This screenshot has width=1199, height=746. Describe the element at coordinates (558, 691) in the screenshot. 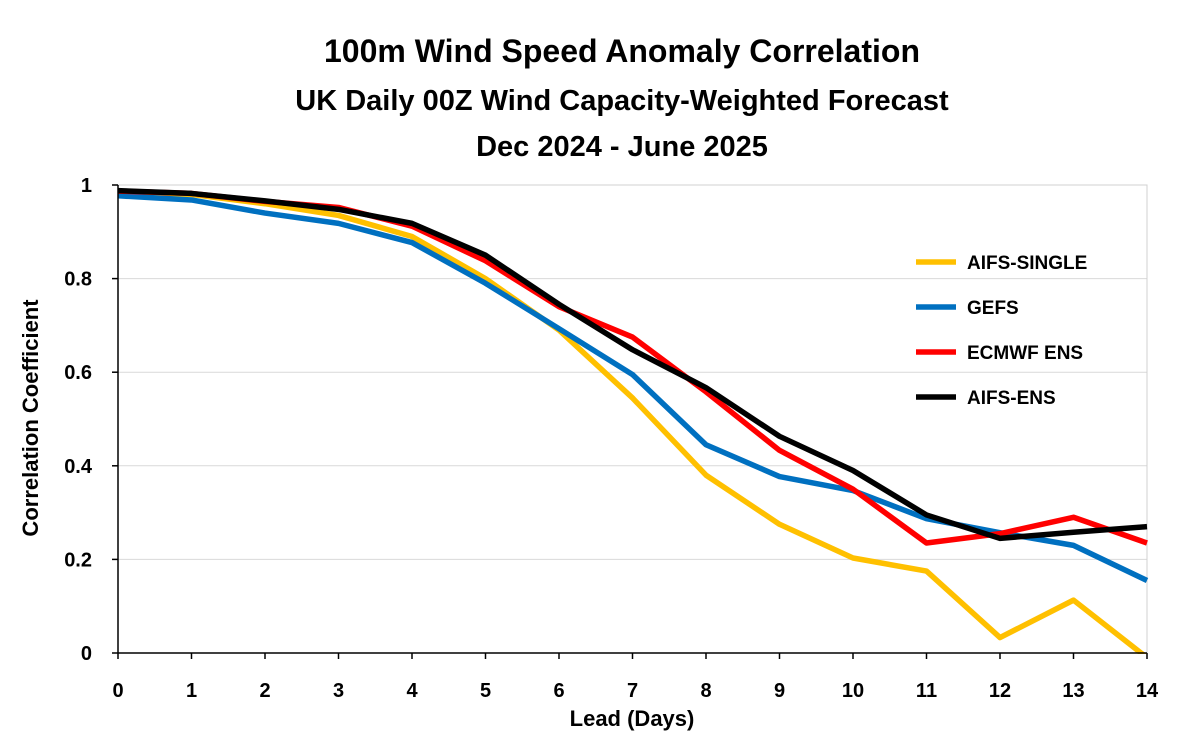

I see `x-tick-label: 6` at that location.